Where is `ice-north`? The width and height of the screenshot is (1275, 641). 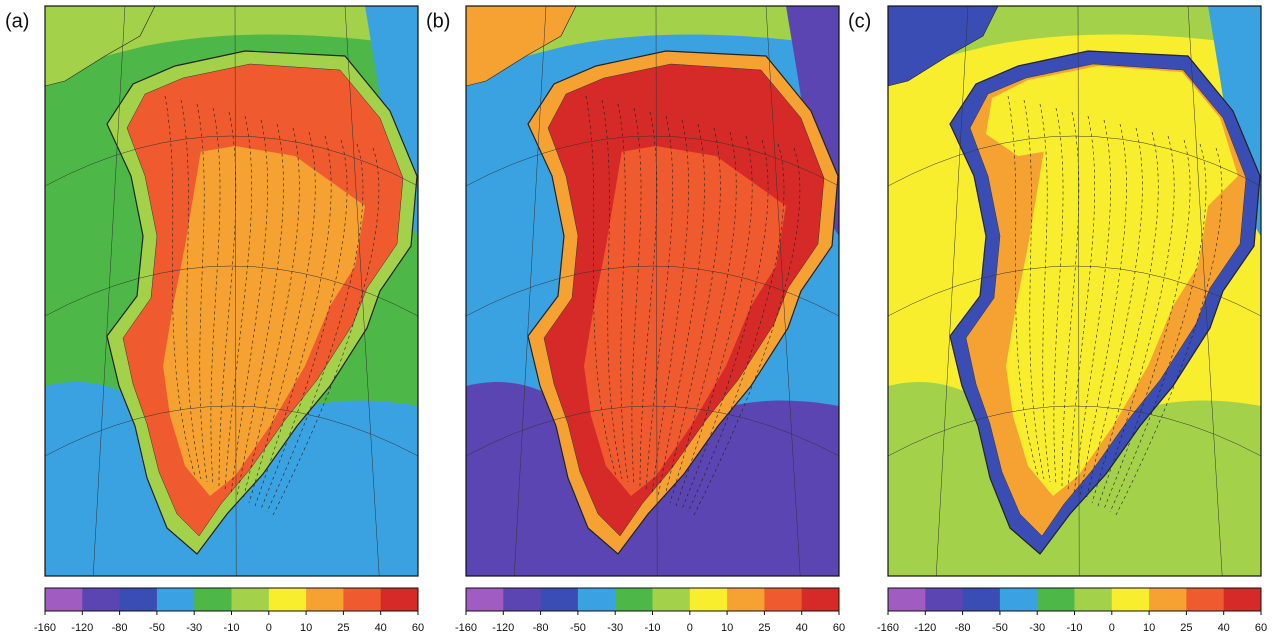 ice-north is located at coordinates (690, 136).